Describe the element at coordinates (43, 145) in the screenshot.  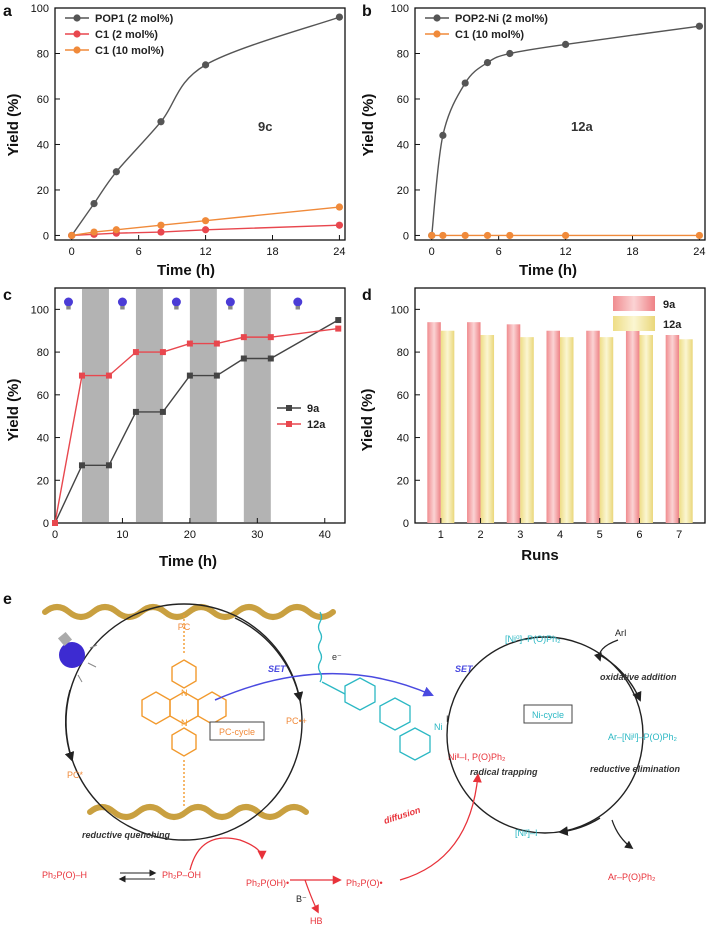
I see `panel-a-ytick-label: 40` at that location.